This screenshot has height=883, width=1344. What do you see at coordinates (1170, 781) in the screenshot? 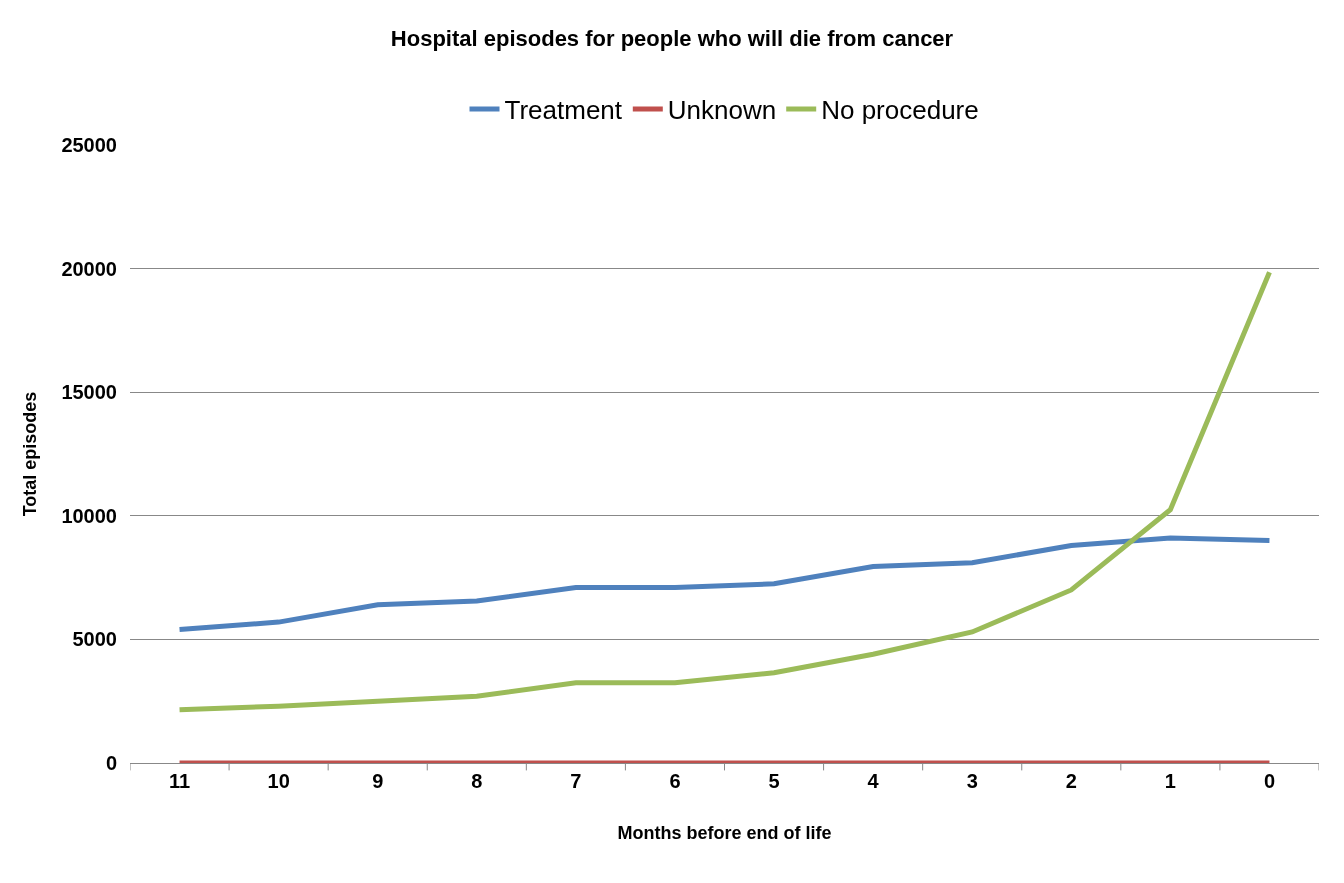
I see `x-tick-label: 1` at bounding box center [1170, 781].